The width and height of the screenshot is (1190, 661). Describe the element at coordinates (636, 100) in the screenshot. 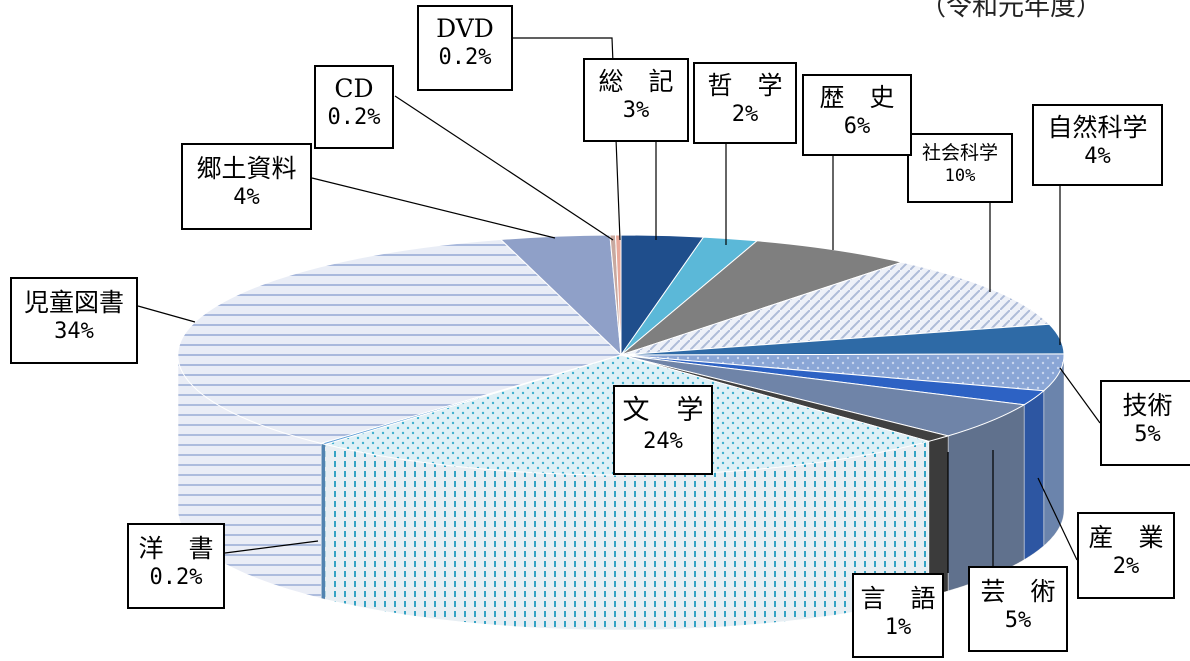

I see `label-general-works: 総 記 3%` at that location.